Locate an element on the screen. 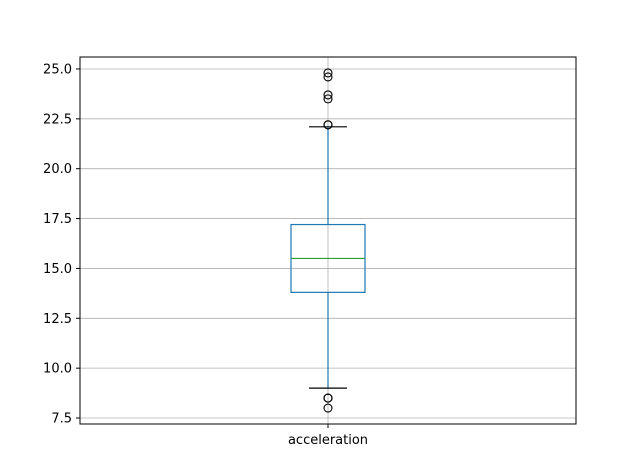 The image size is (640, 476). y-tick-label: 25.0 is located at coordinates (57, 69).